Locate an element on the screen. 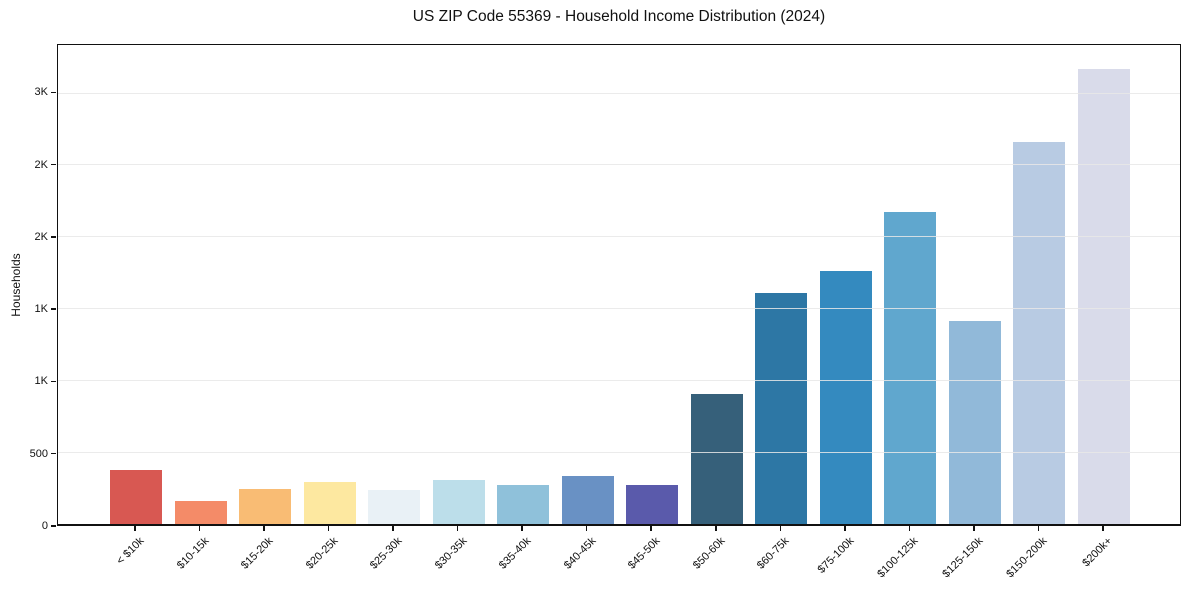  y-tick-label: 3K is located at coordinates (41, 92).